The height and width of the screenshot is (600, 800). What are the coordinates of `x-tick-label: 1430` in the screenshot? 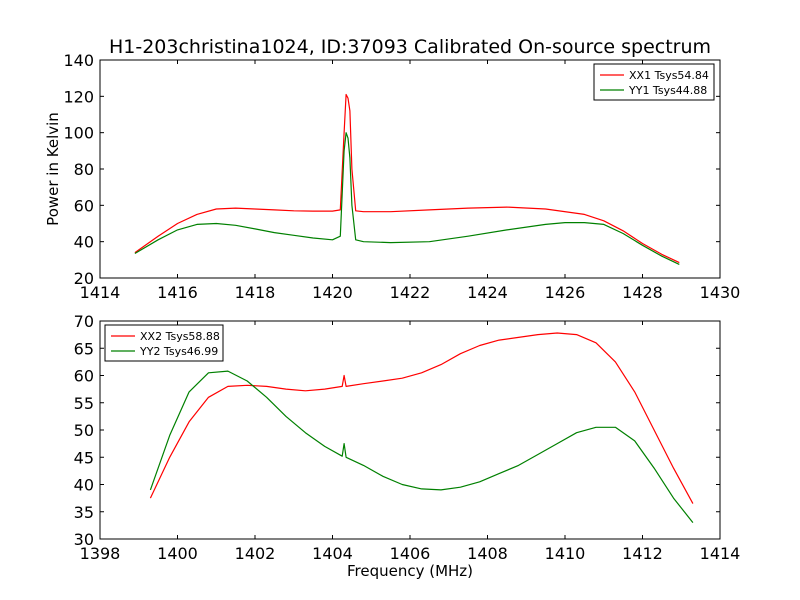 It's located at (720, 292).